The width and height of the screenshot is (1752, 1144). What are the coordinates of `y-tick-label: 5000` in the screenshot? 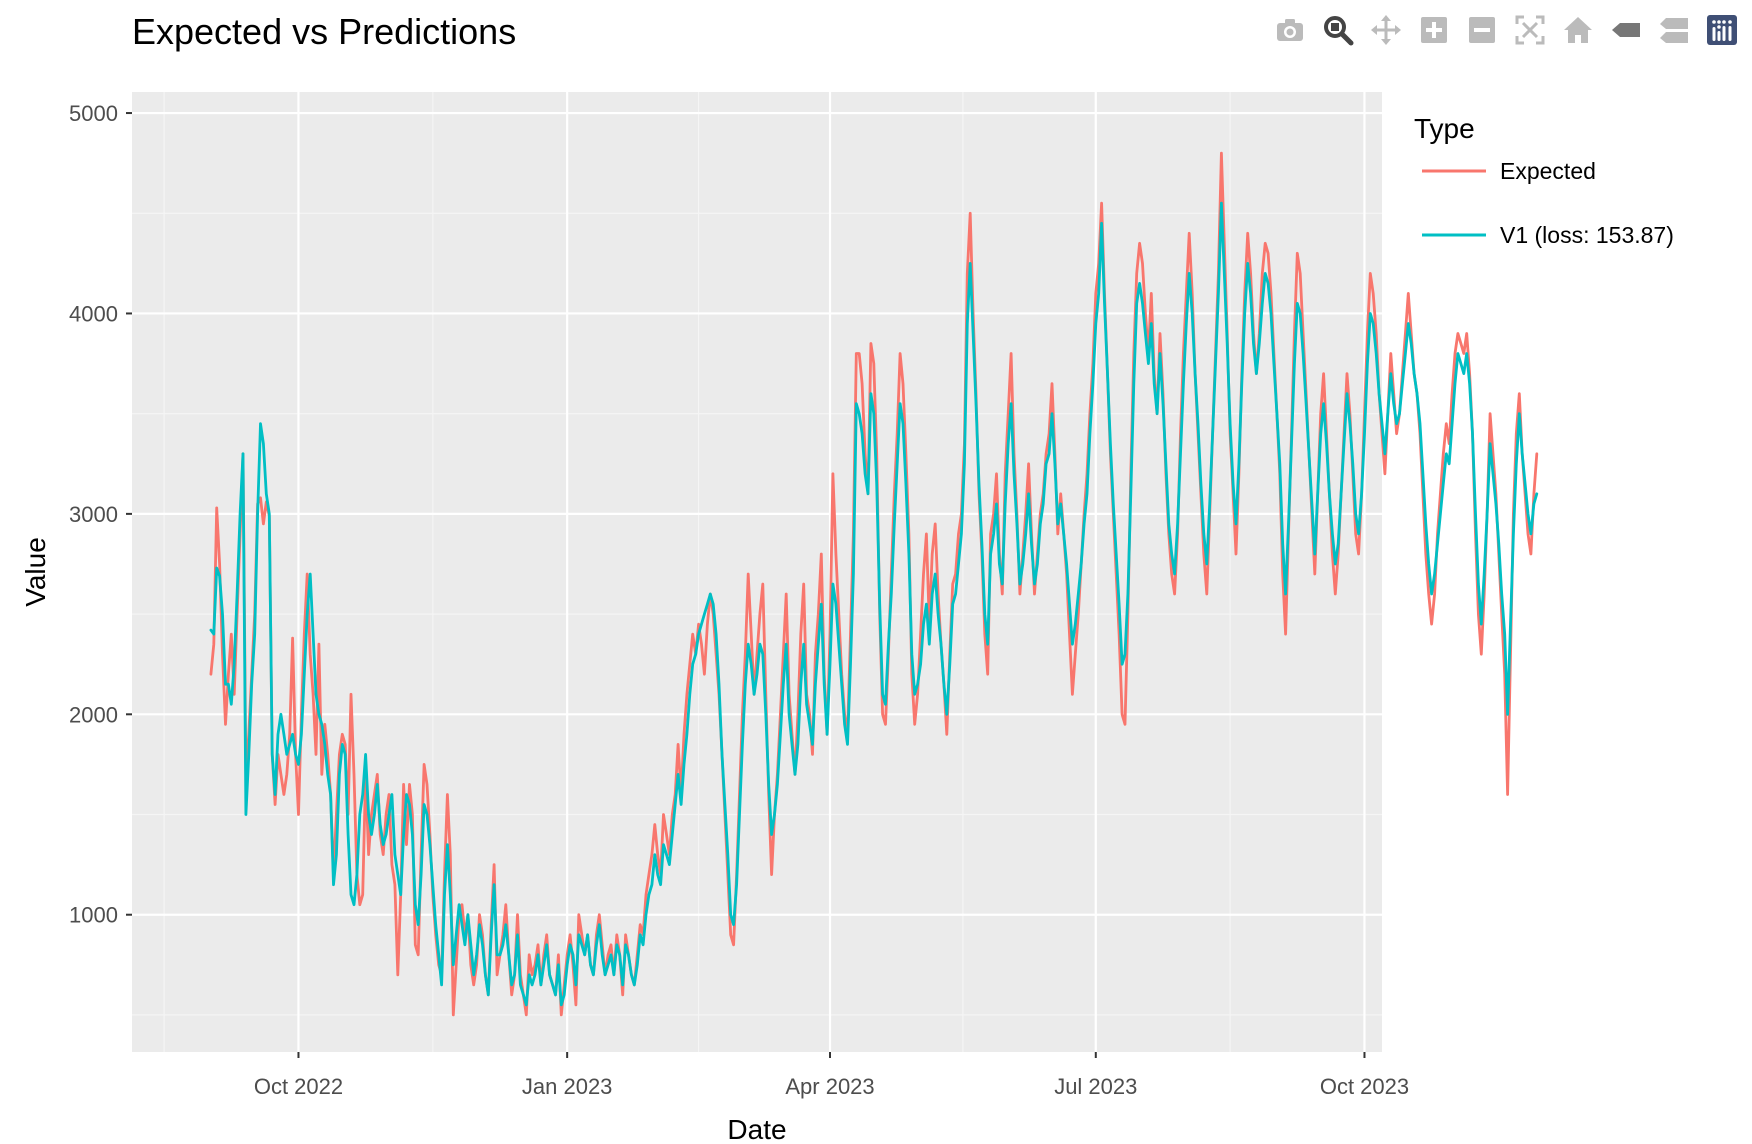 It's located at (93, 113).